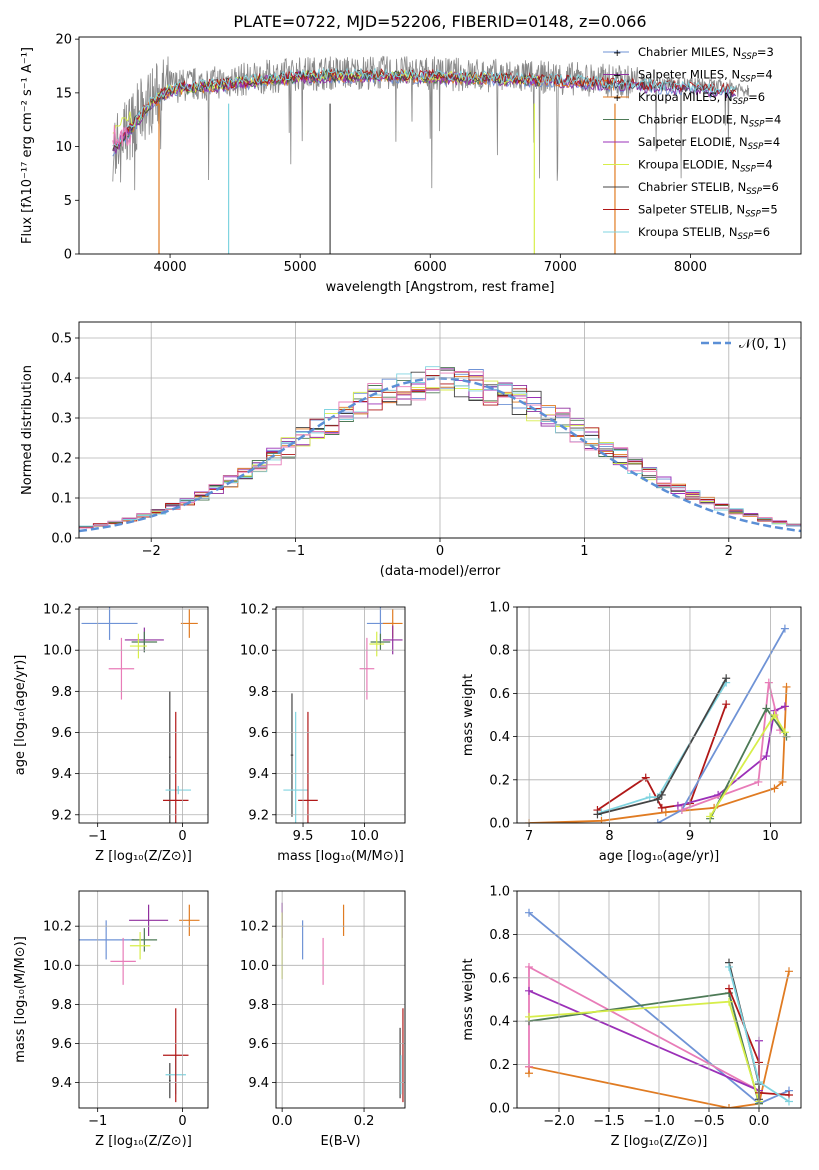 The width and height of the screenshot is (819, 1170). Describe the element at coordinates (340, 715) in the screenshot. I see `age-vs-mass-frame` at that location.